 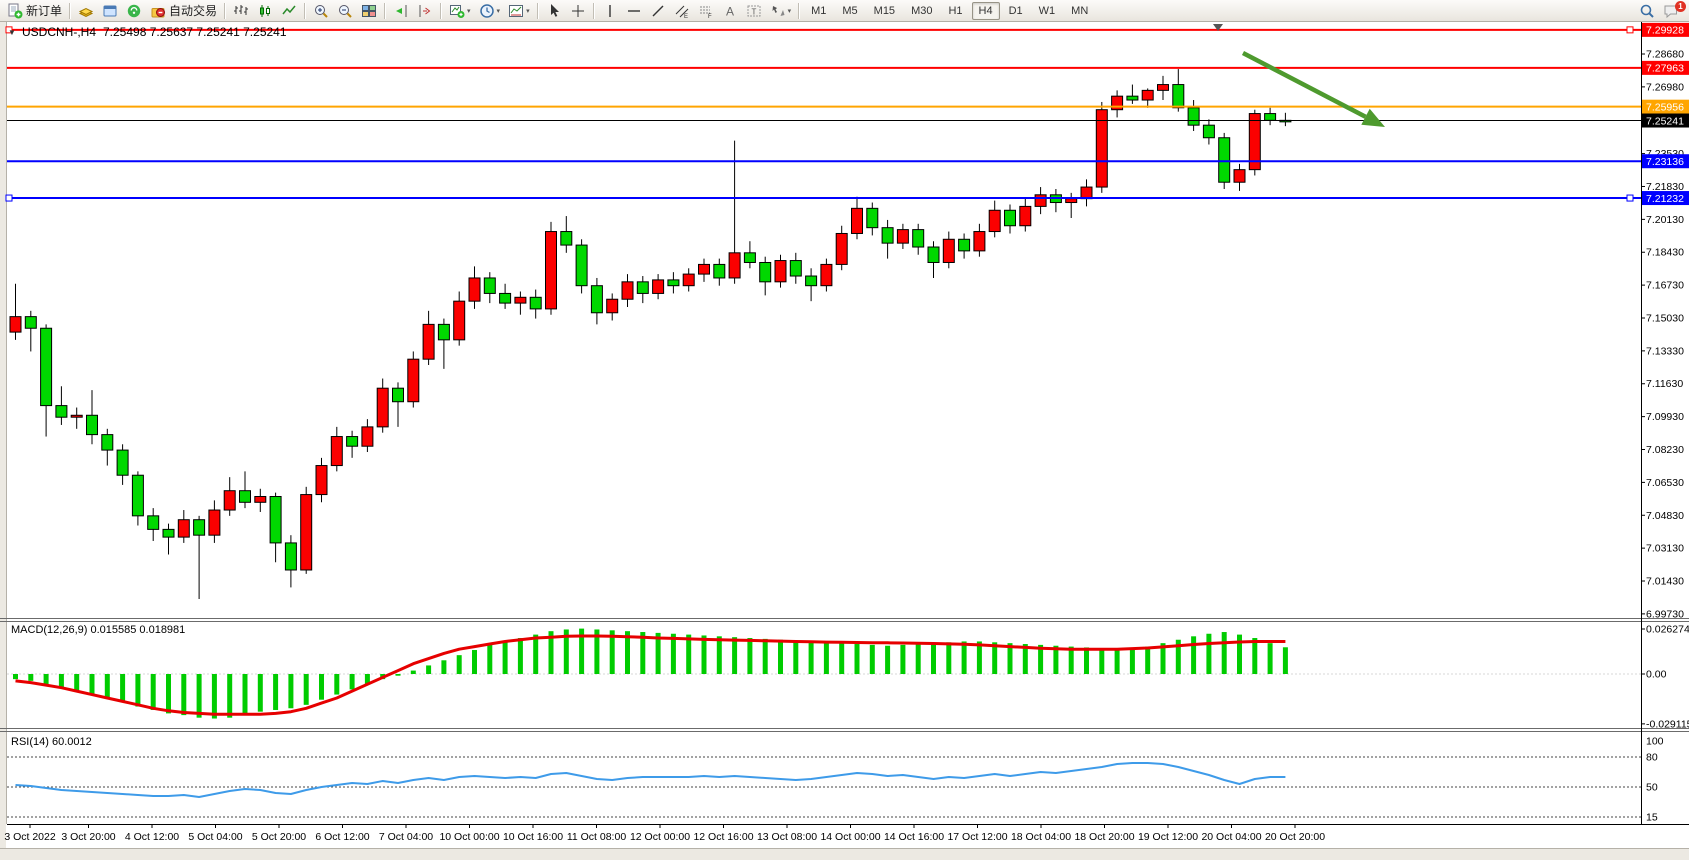 What do you see at coordinates (289, 11) in the screenshot?
I see `chart-line-button` at bounding box center [289, 11].